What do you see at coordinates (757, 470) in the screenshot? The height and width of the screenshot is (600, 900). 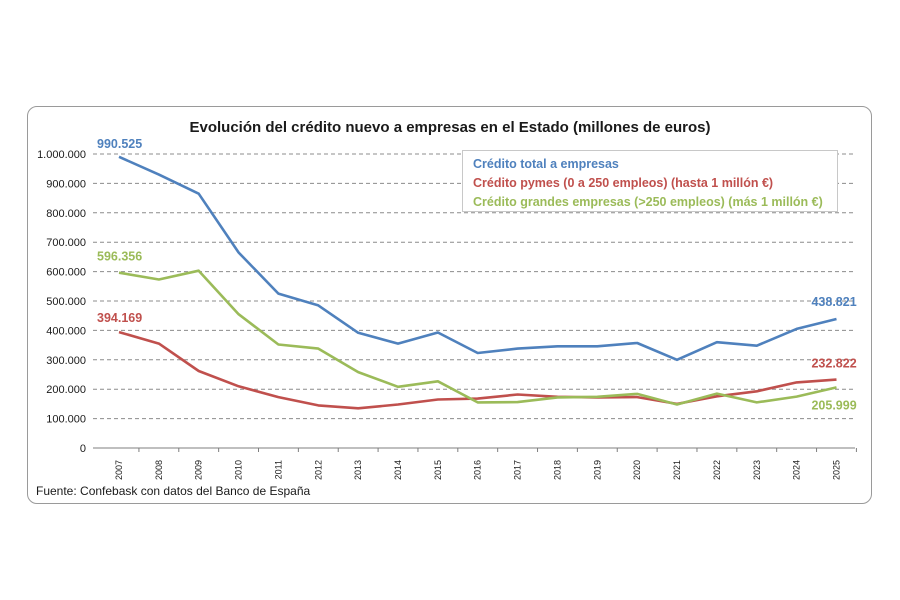 I see `x-tick-label: 2023` at bounding box center [757, 470].